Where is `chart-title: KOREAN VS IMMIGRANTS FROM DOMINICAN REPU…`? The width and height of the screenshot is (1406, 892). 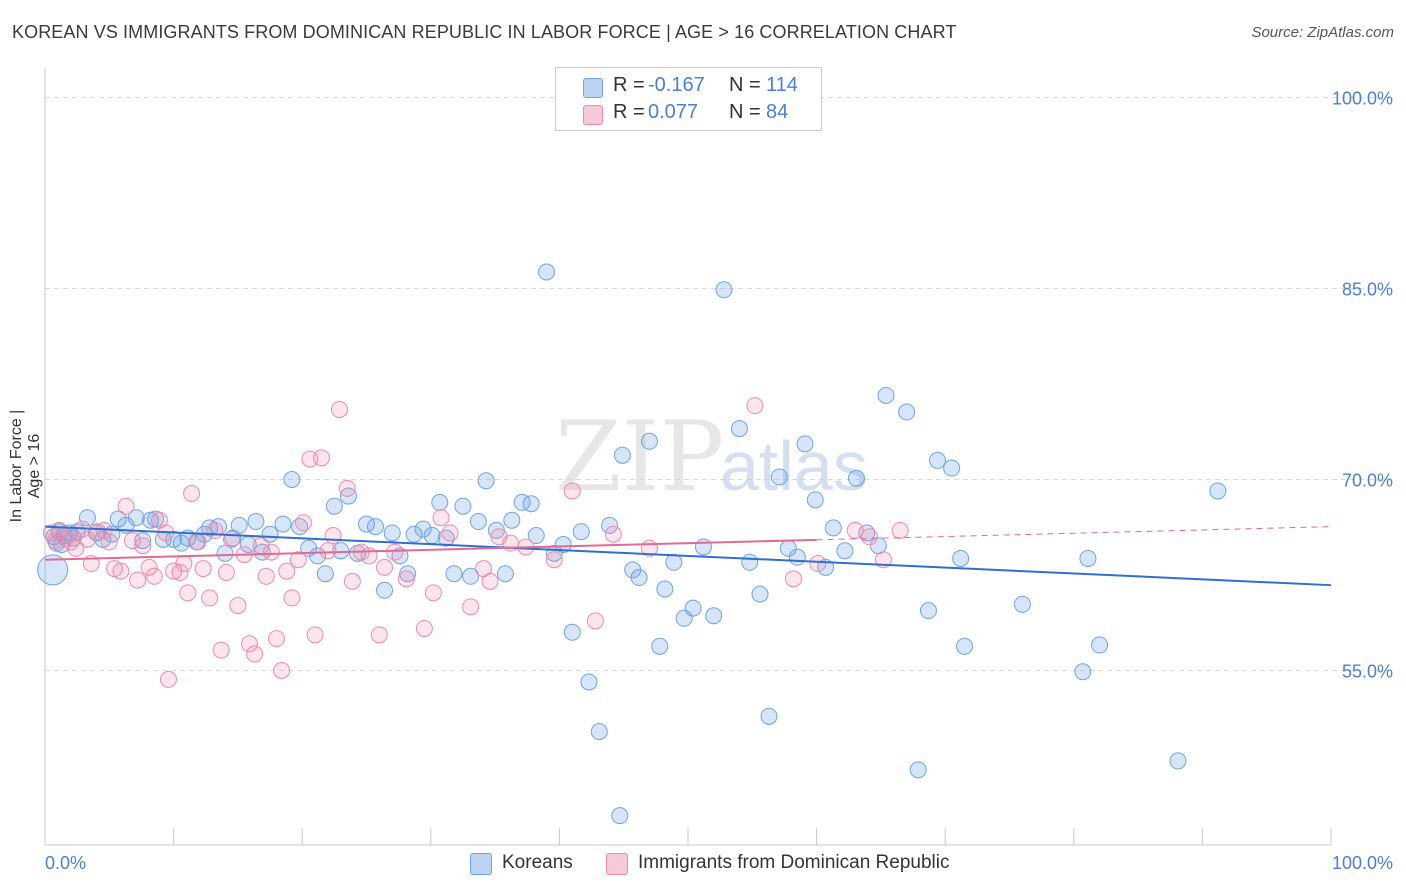 chart-title: KOREAN VS IMMIGRANTS FROM DOMINICAN REPU… is located at coordinates (484, 32).